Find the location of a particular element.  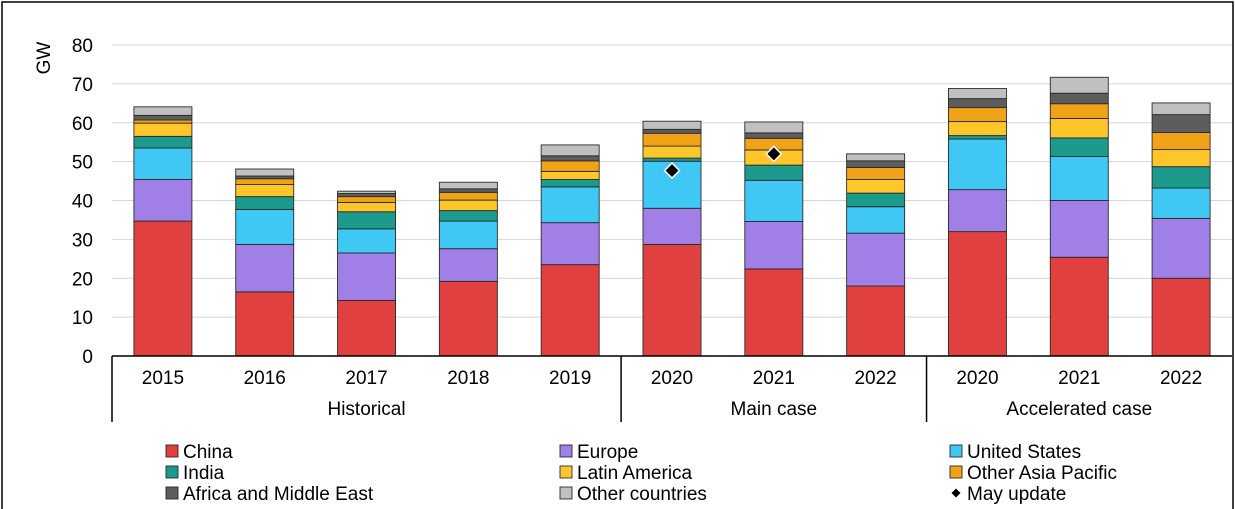

x-tick-2015-1: 2015 is located at coordinates (163, 378).